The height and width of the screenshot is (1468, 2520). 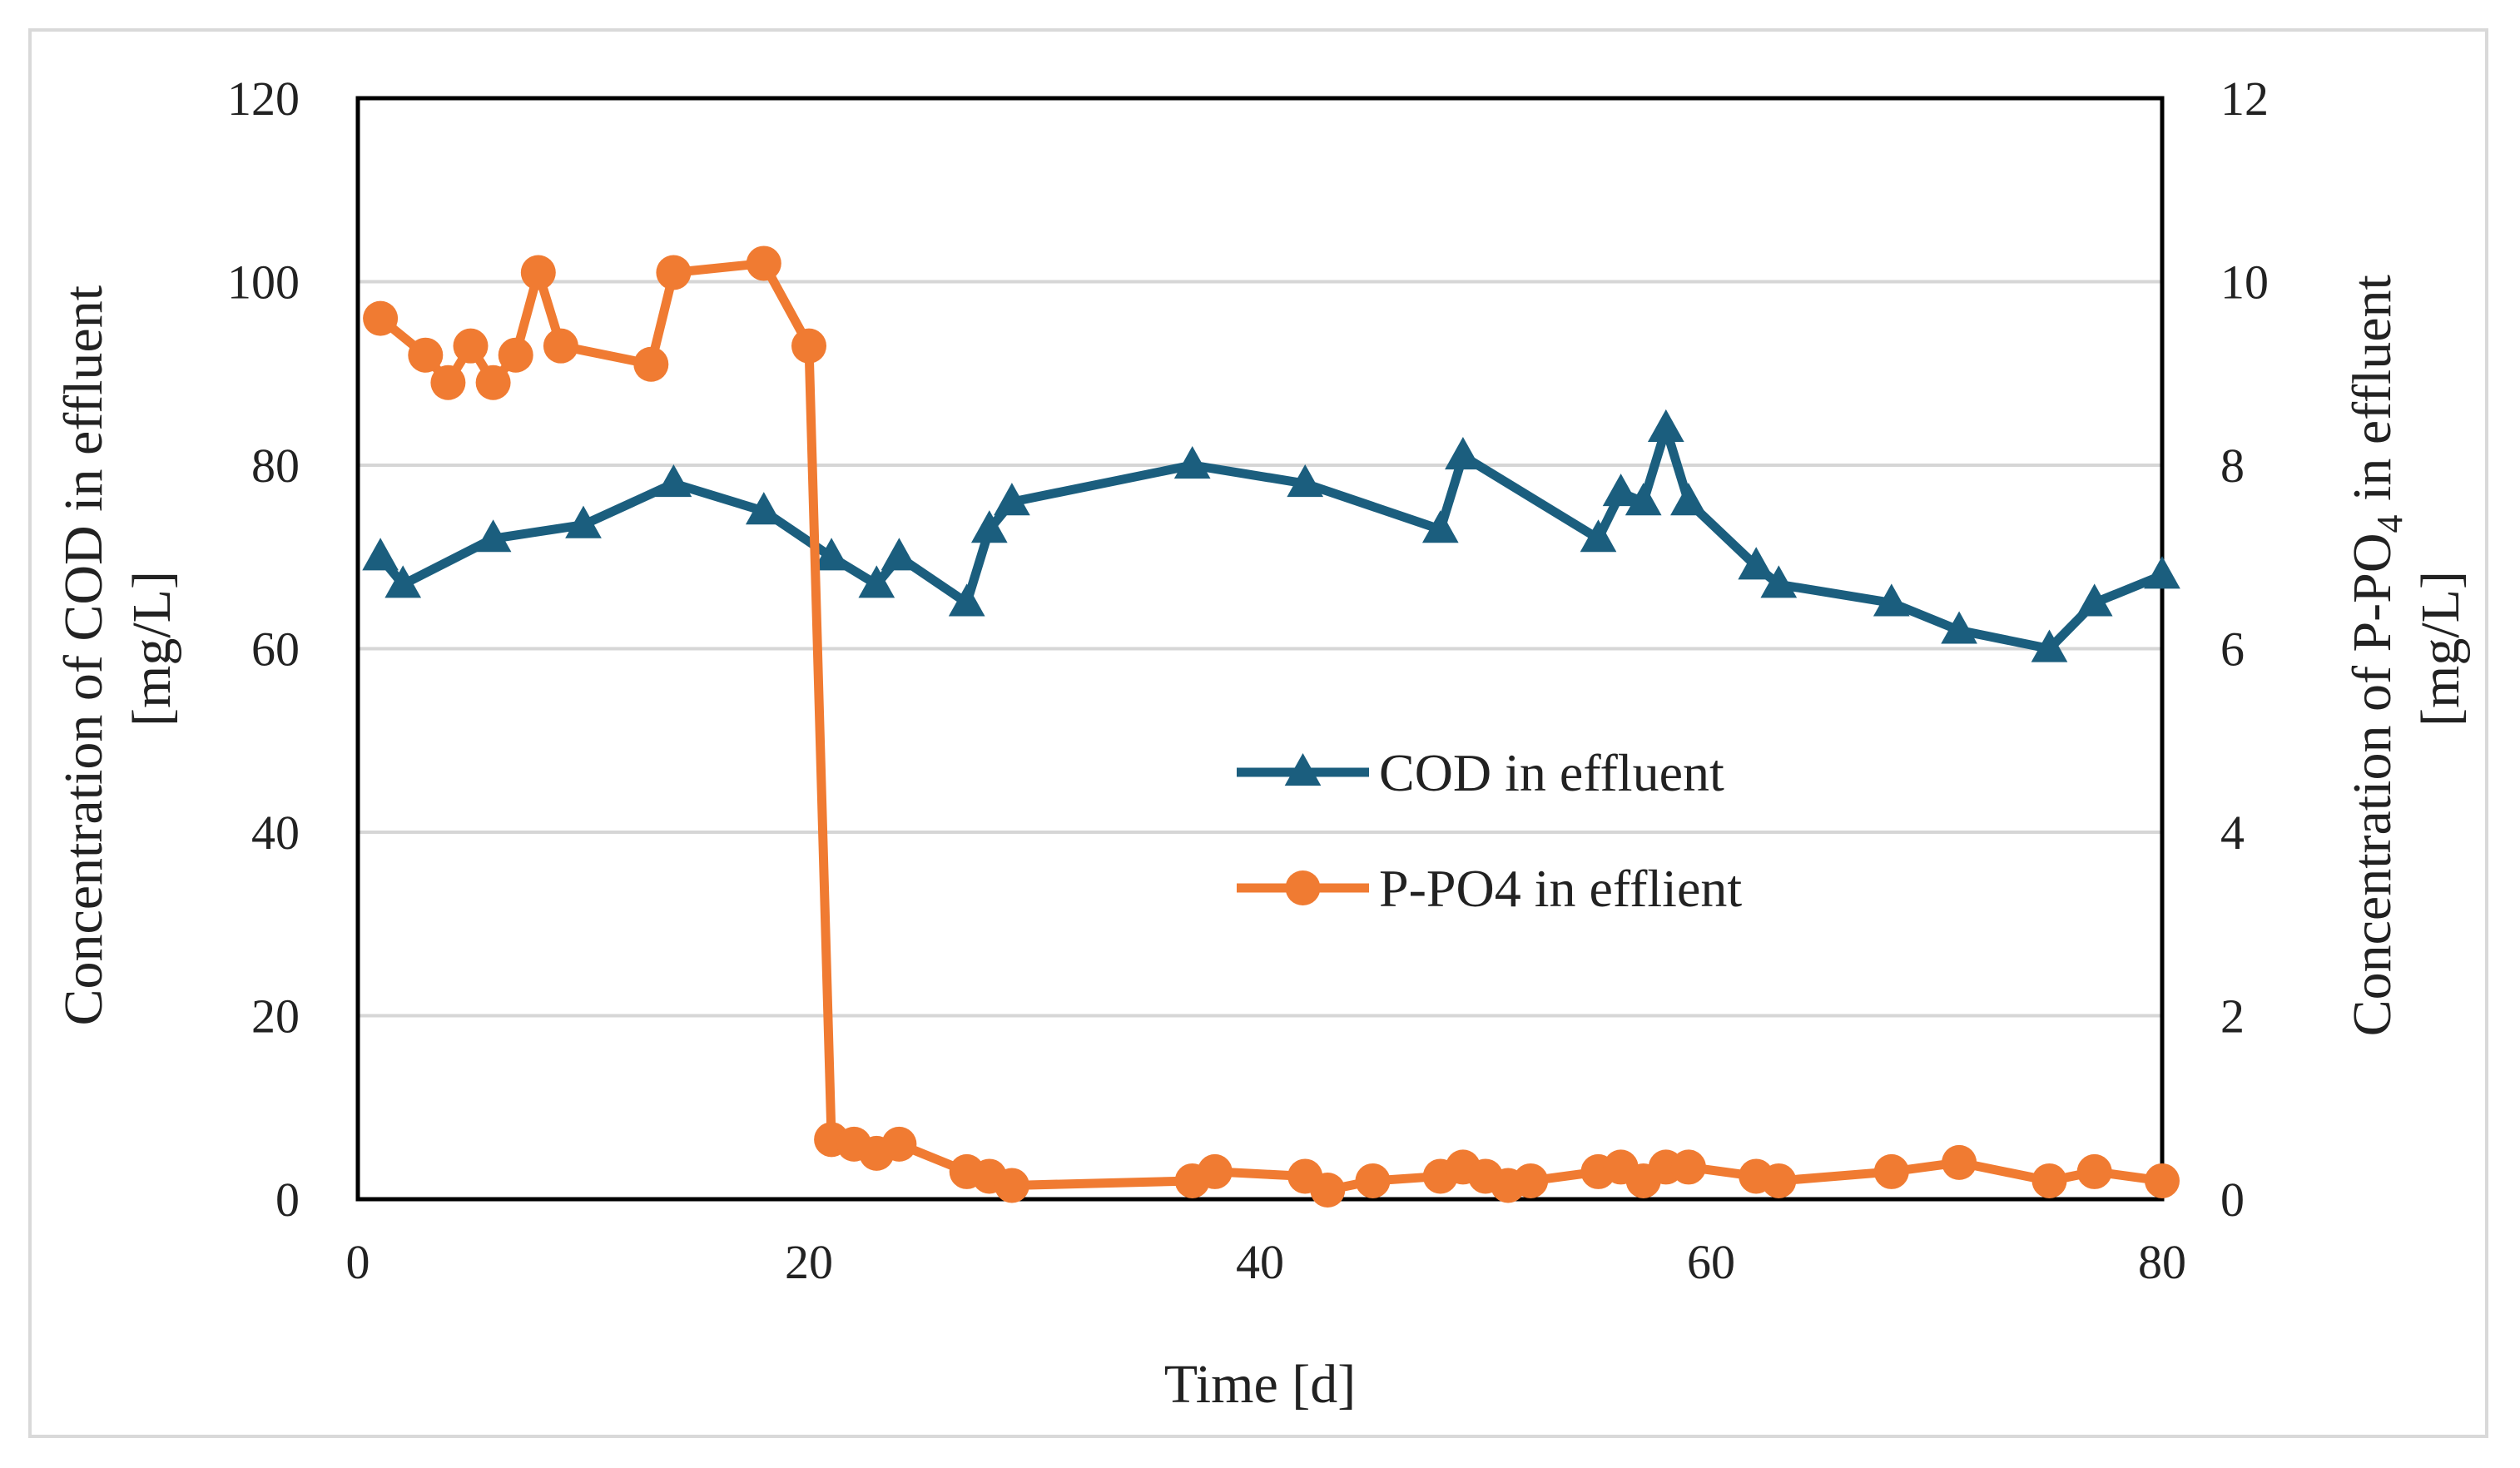 What do you see at coordinates (2232, 1200) in the screenshot?
I see `y-right-tick-label: 0` at bounding box center [2232, 1200].